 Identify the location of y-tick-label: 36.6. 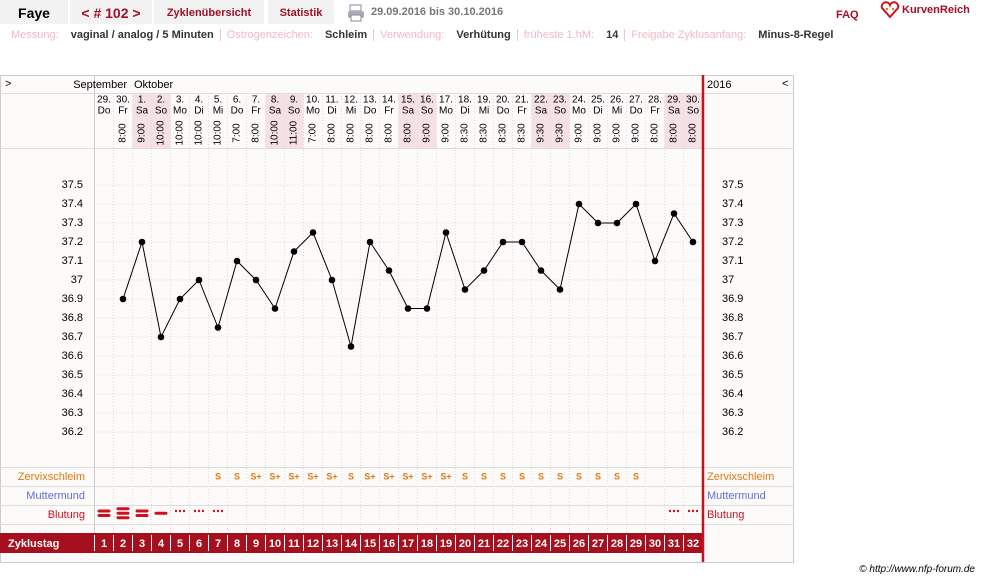
(72, 356).